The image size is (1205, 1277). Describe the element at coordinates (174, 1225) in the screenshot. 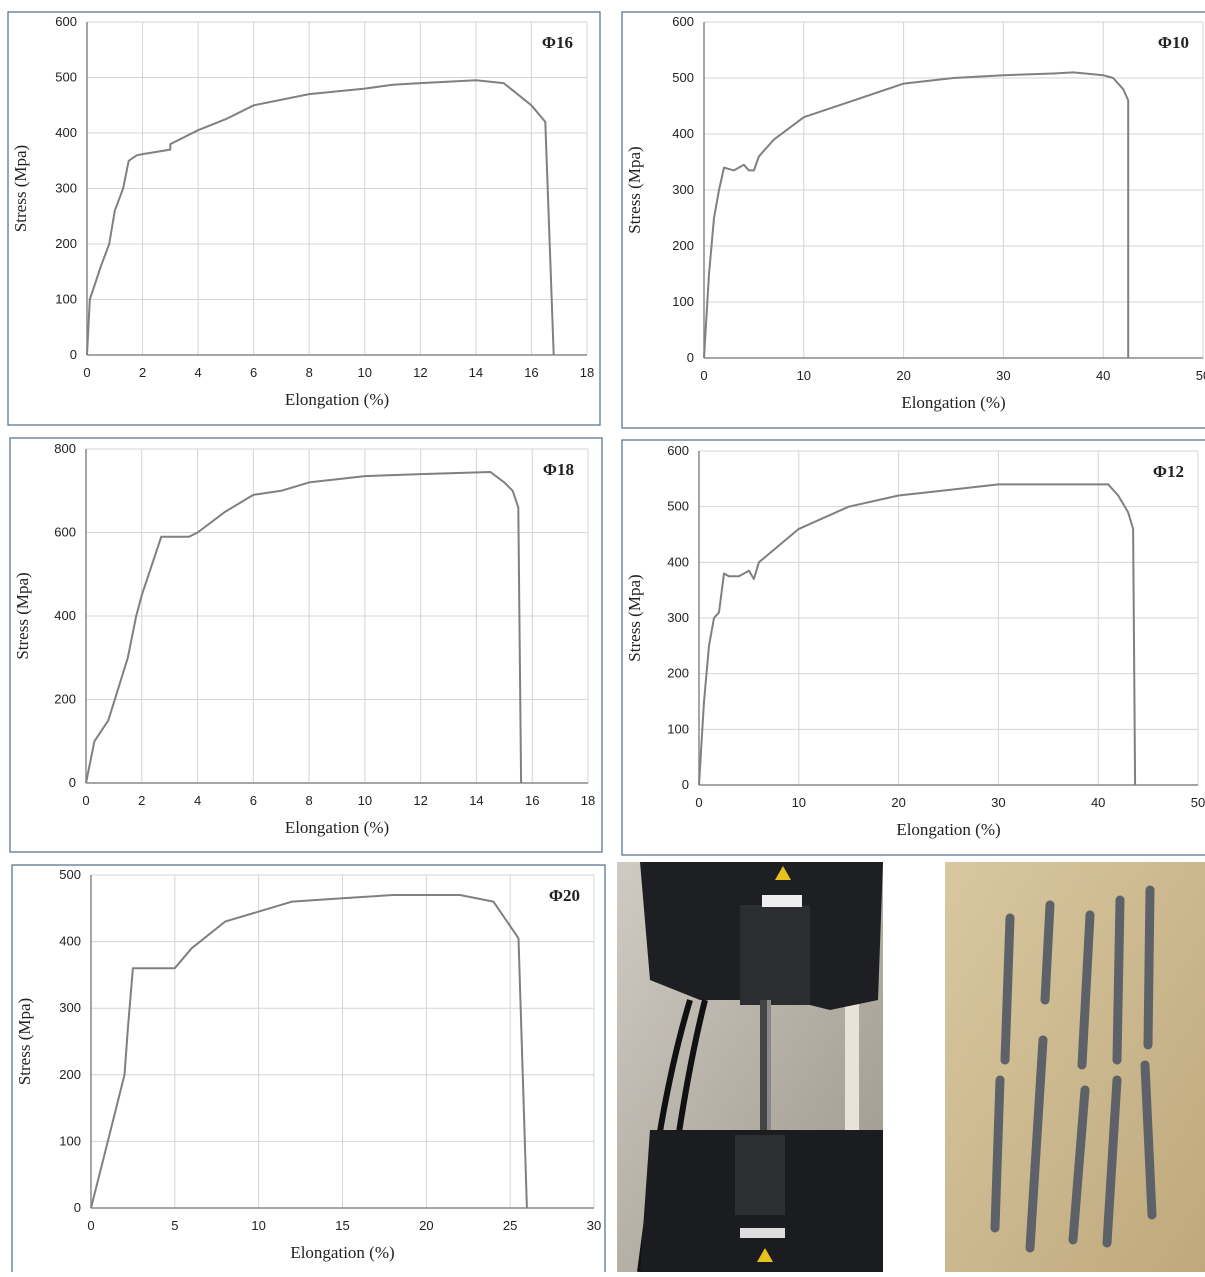

I see `x-tick-label: 5` at that location.